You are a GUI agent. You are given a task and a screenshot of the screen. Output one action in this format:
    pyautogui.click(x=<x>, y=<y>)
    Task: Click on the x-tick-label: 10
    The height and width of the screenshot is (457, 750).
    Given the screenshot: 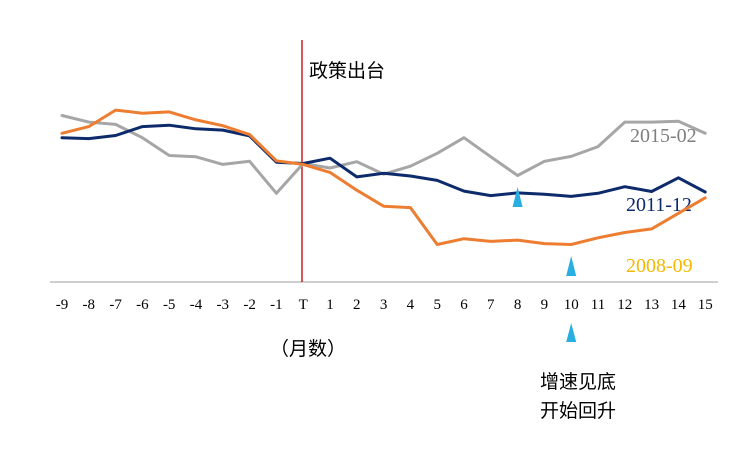 What is the action you would take?
    pyautogui.click(x=571, y=305)
    